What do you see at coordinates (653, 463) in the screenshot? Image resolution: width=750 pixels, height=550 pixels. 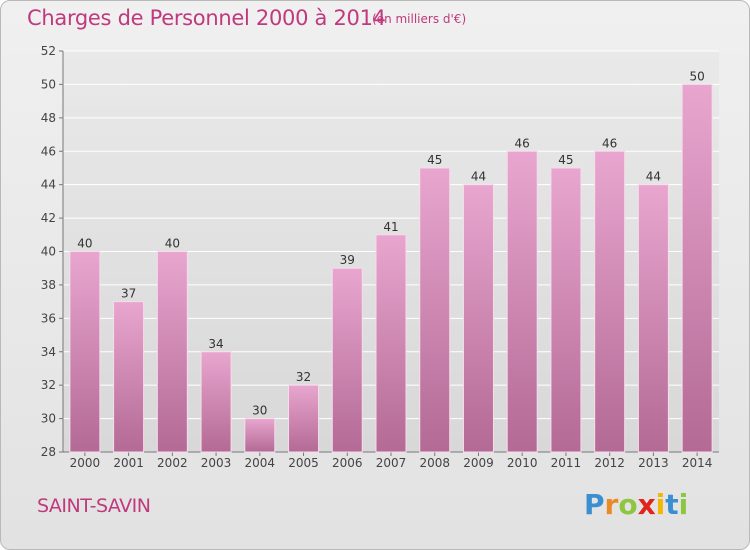 I see `x-tick-label-2013: 2013` at bounding box center [653, 463].